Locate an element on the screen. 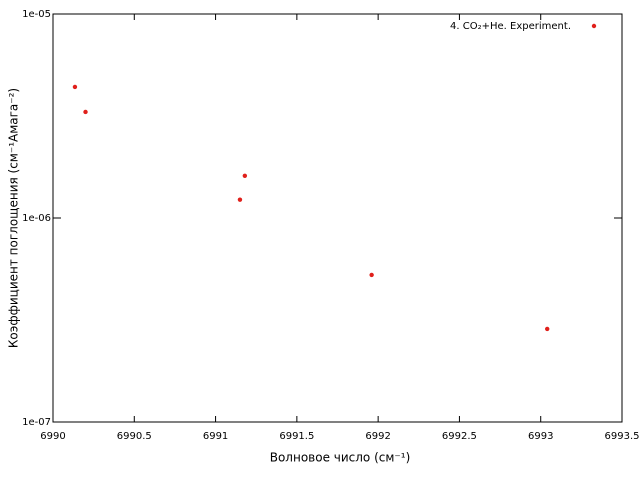 This screenshot has height=480, width=640. y-tick-label: 1e-05 is located at coordinates (36, 14).